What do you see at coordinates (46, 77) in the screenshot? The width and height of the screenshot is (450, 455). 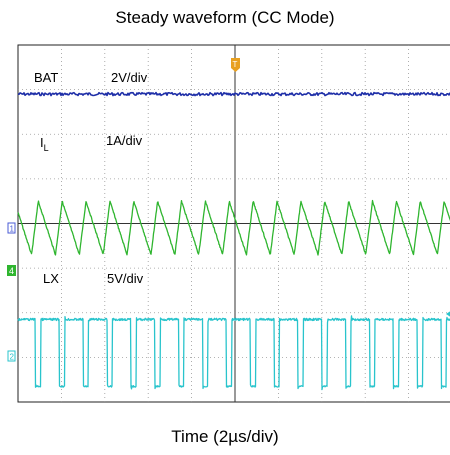 I see `bat-label: BAT` at bounding box center [46, 77].